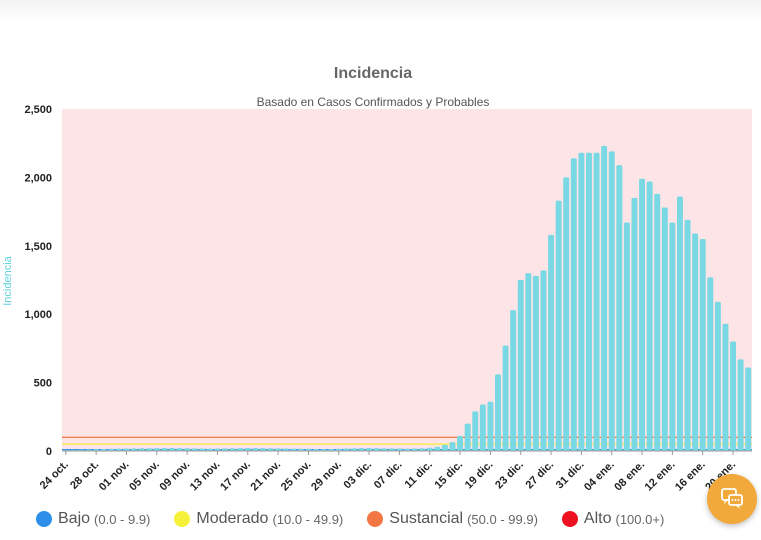 The image size is (761, 540). I want to click on y-axis-ticks: 0 500 1,000 1,500 2,000 2,500, so click(38, 281).